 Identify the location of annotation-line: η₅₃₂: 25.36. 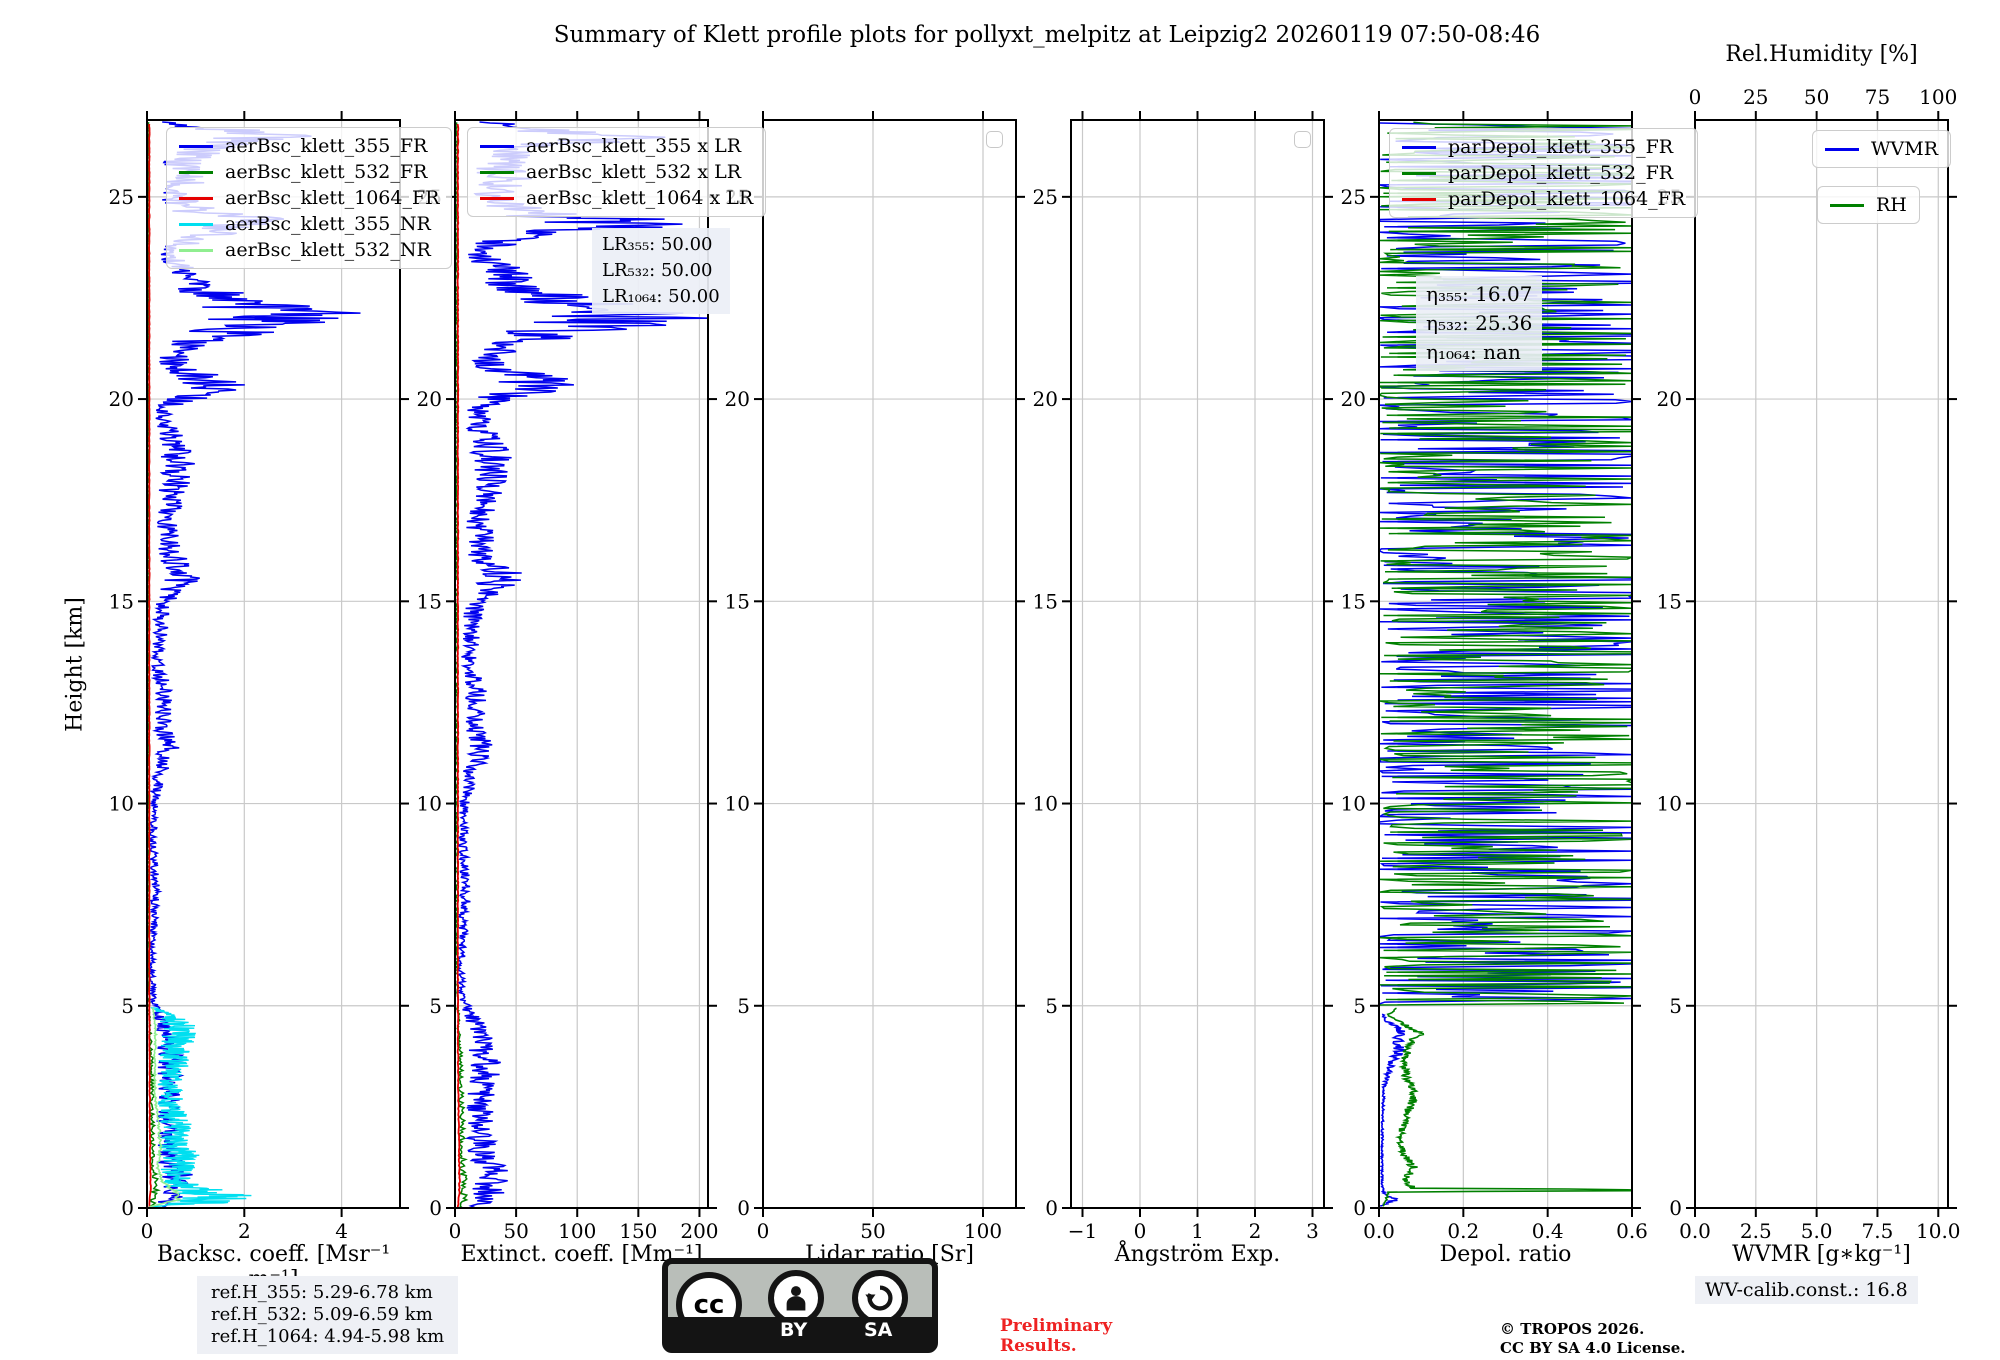
(1479, 323).